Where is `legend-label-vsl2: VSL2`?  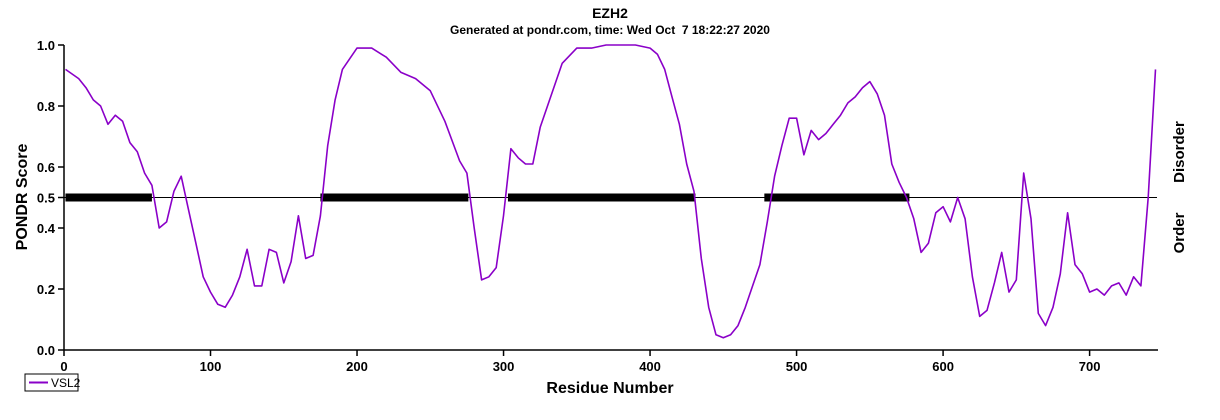
legend-label-vsl2: VSL2 is located at coordinates (66, 383).